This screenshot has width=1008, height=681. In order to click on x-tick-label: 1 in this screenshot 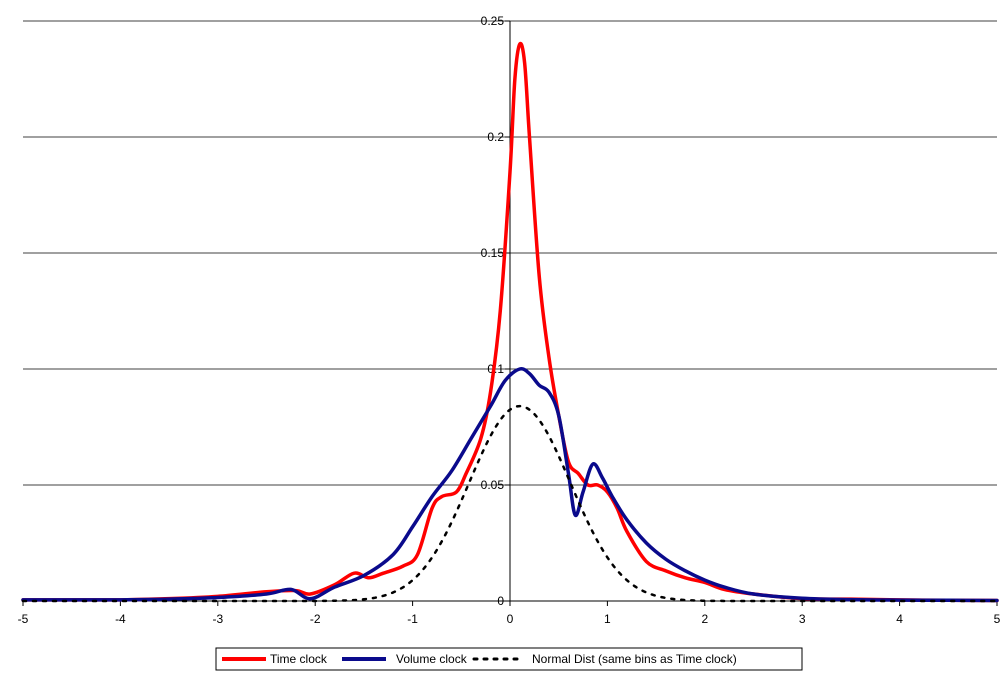, I will do `click(607, 619)`.